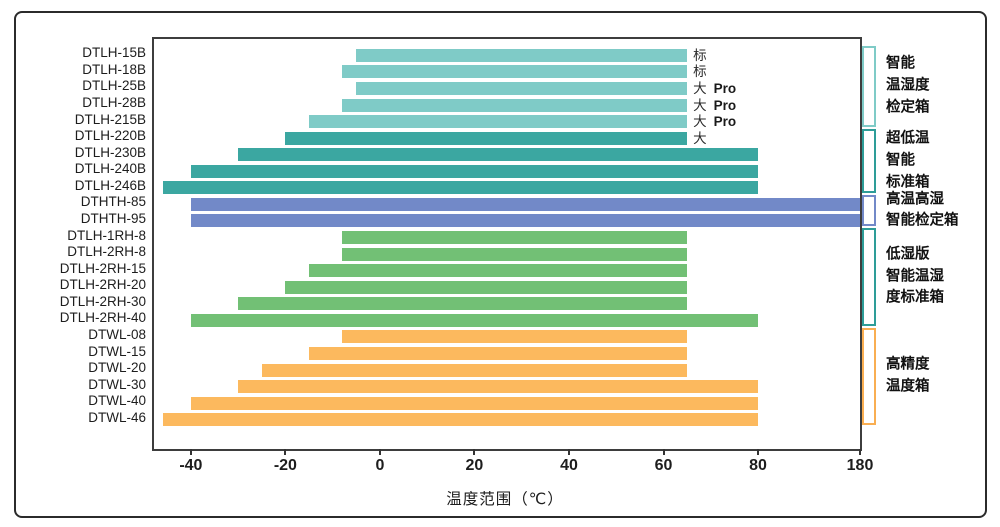 The height and width of the screenshot is (527, 1000). I want to click on bar-annotation: 大, so click(700, 138).